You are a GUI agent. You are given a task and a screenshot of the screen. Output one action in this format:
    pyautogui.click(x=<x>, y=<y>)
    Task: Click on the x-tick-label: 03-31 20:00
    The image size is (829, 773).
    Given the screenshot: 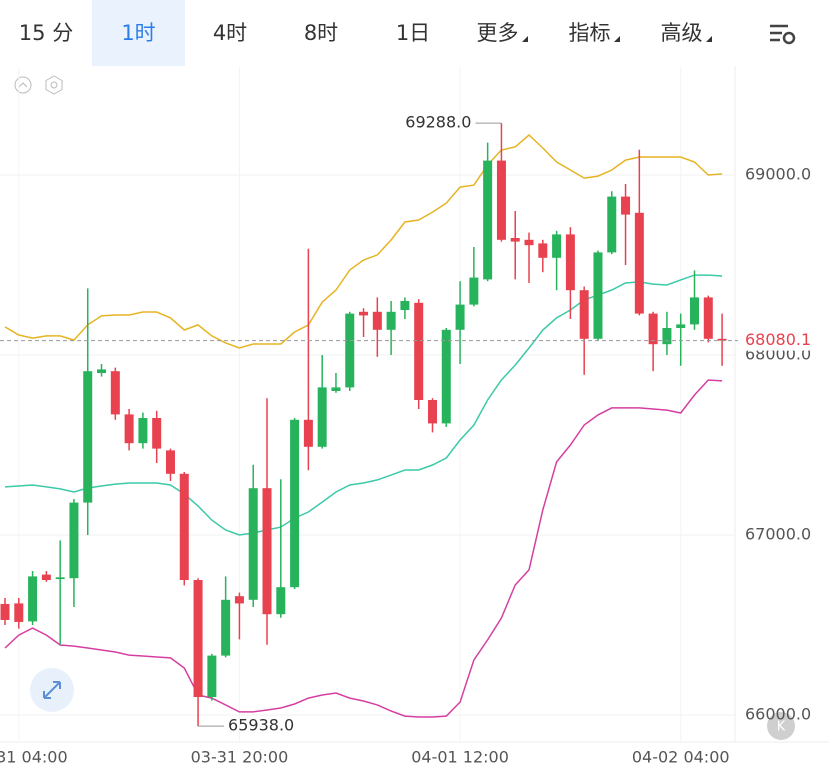 What is the action you would take?
    pyautogui.click(x=240, y=757)
    